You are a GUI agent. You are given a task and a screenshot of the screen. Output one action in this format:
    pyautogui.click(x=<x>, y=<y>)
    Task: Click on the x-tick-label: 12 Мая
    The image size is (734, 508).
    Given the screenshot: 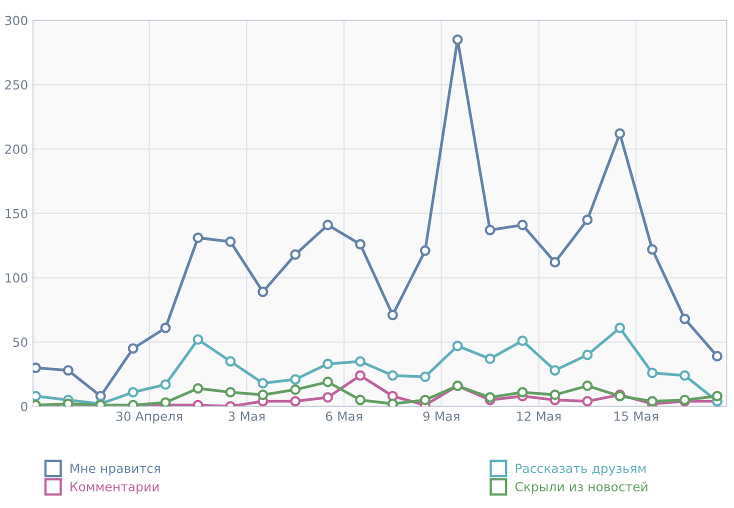 What is the action you would take?
    pyautogui.click(x=539, y=416)
    